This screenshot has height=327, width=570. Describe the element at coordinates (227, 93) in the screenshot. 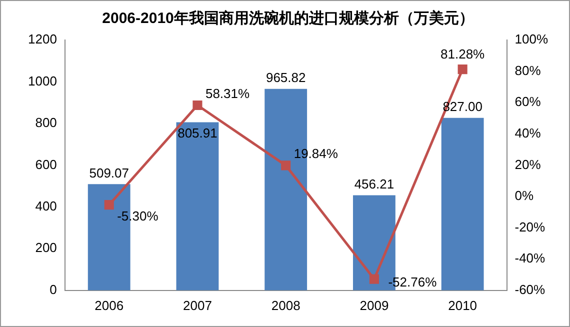

I see `data-label: 58.31%` at that location.